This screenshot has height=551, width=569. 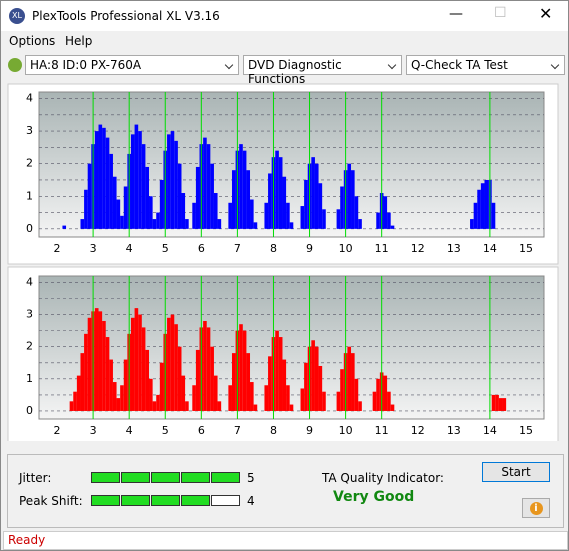 I want to click on test-select: Q-Check TA Test, so click(x=485, y=65).